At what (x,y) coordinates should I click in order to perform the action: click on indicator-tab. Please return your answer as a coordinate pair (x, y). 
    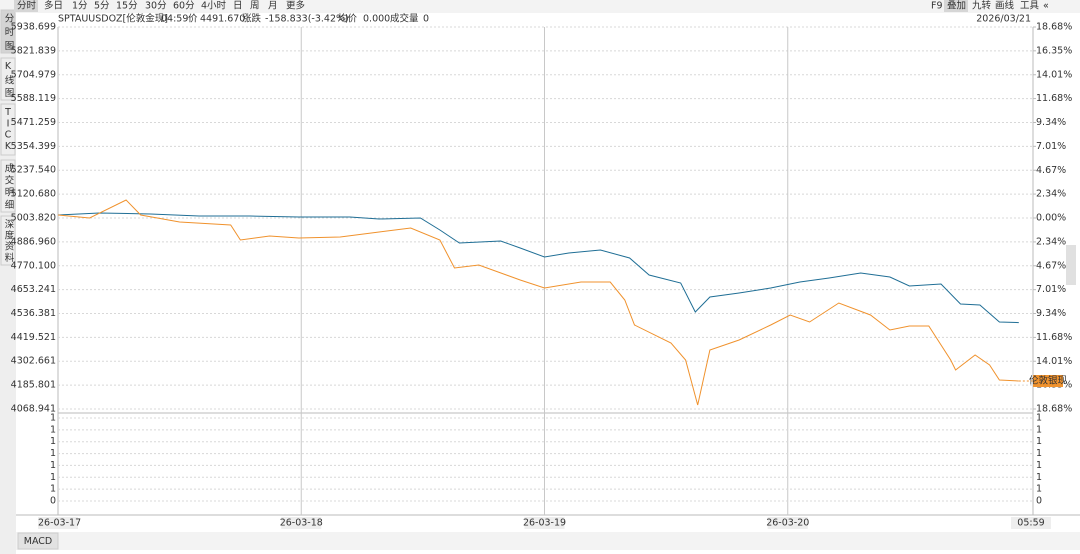
    Looking at the image, I should click on (38, 541).